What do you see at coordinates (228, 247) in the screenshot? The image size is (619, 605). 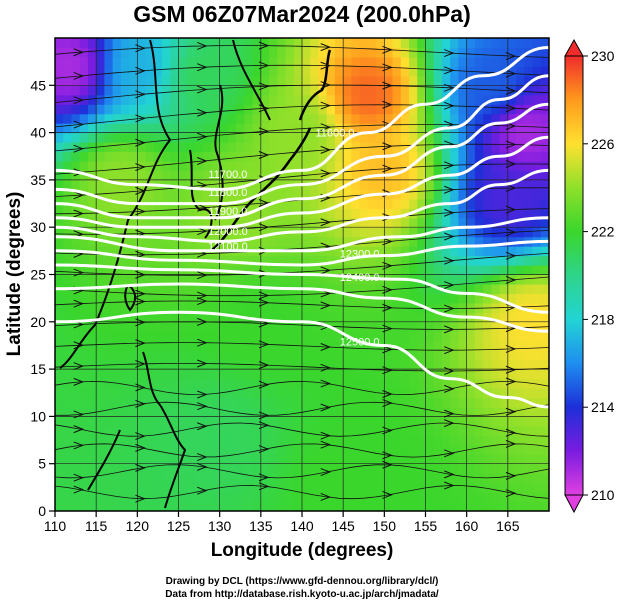 I see `contour-label: 12100.0` at bounding box center [228, 247].